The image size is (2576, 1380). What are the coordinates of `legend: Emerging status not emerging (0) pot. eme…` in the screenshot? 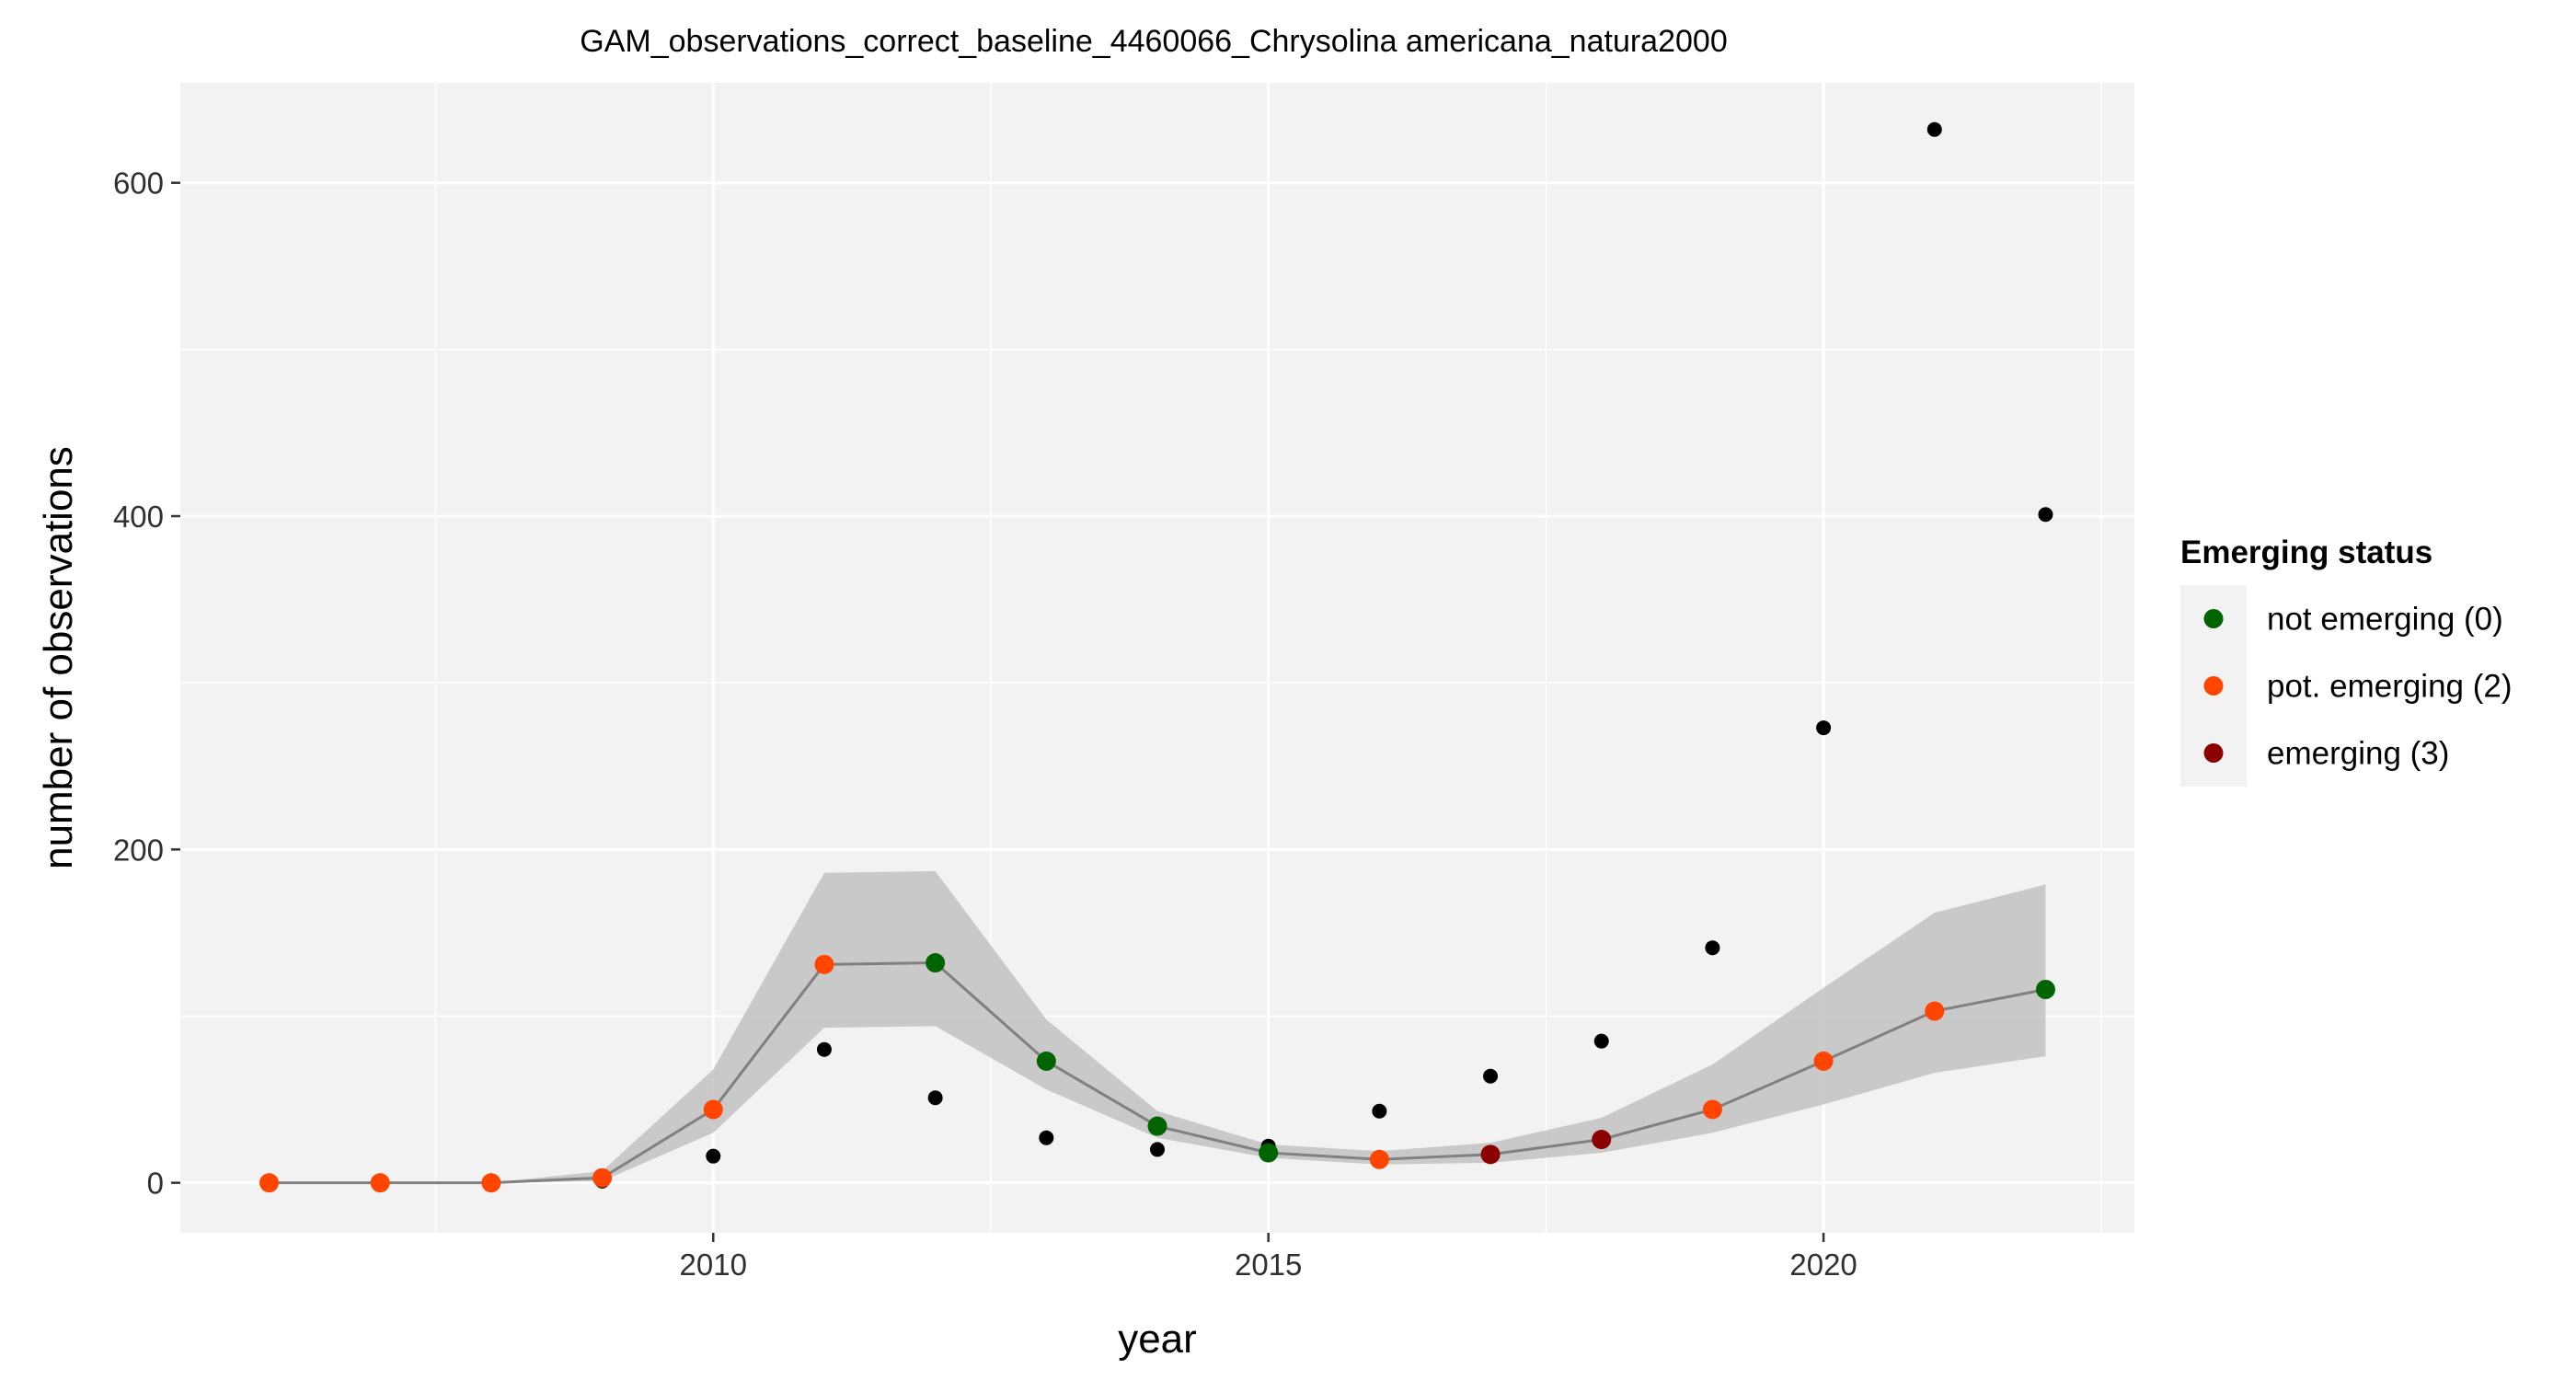 It's located at (2346, 661).